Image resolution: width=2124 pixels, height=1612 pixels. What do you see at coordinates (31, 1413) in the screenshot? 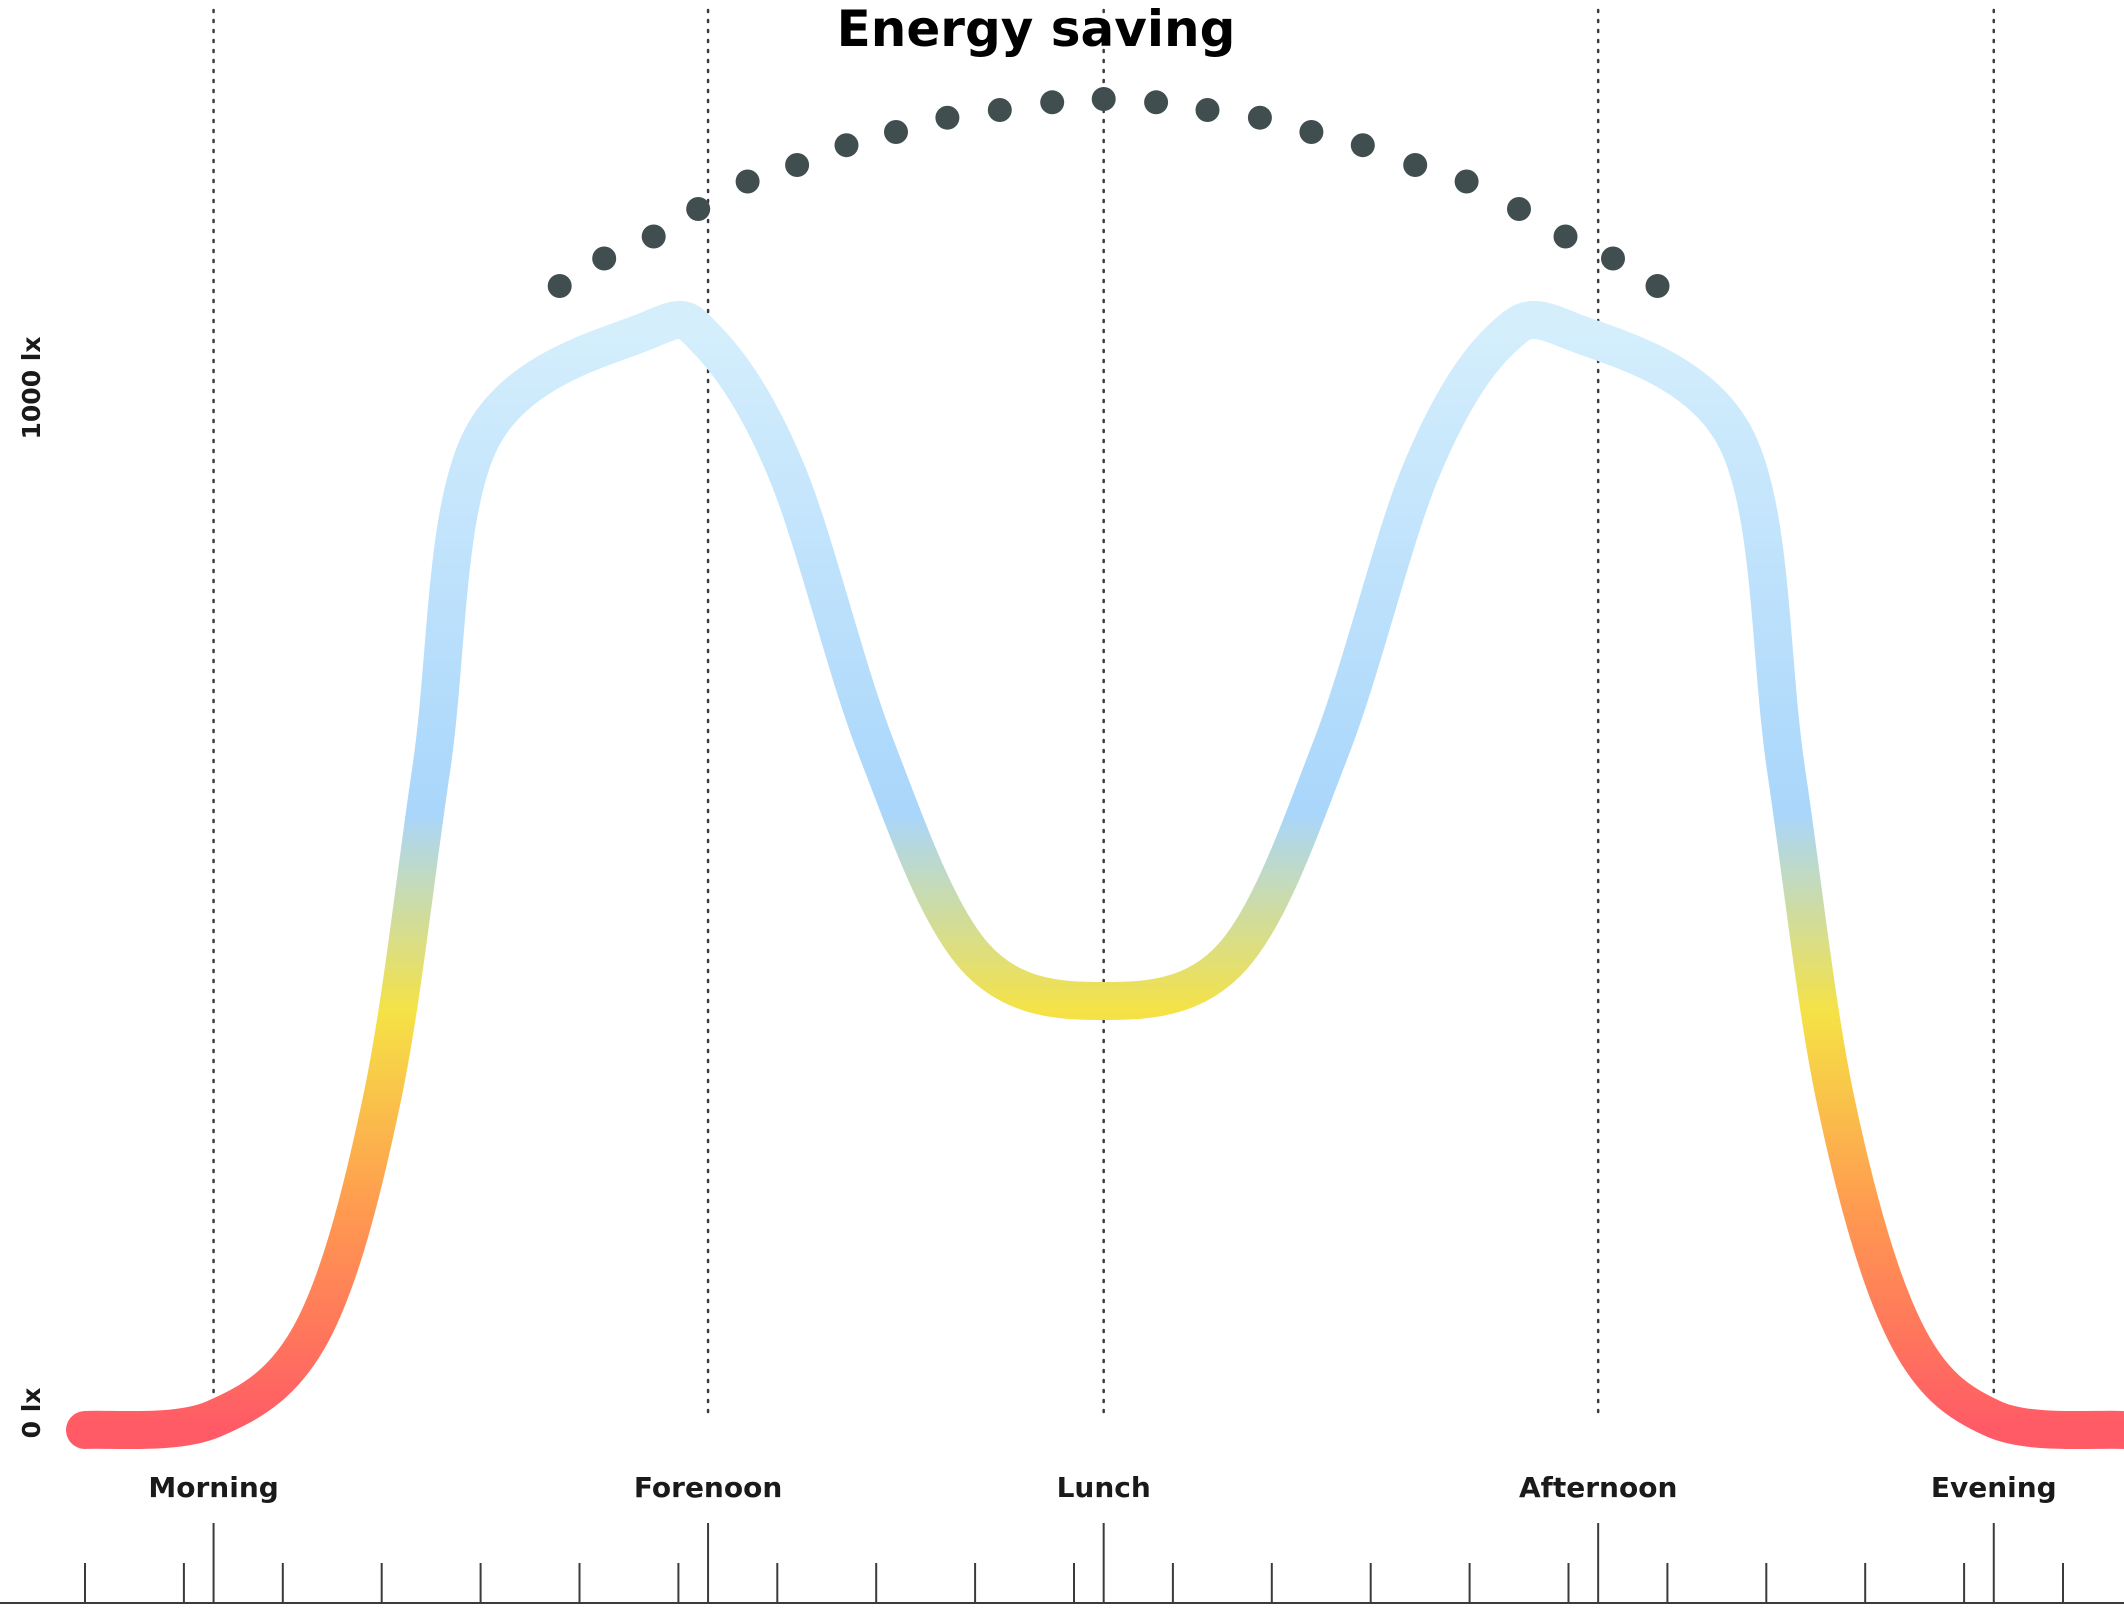
I see `y-label-min: 0 lx` at bounding box center [31, 1413].